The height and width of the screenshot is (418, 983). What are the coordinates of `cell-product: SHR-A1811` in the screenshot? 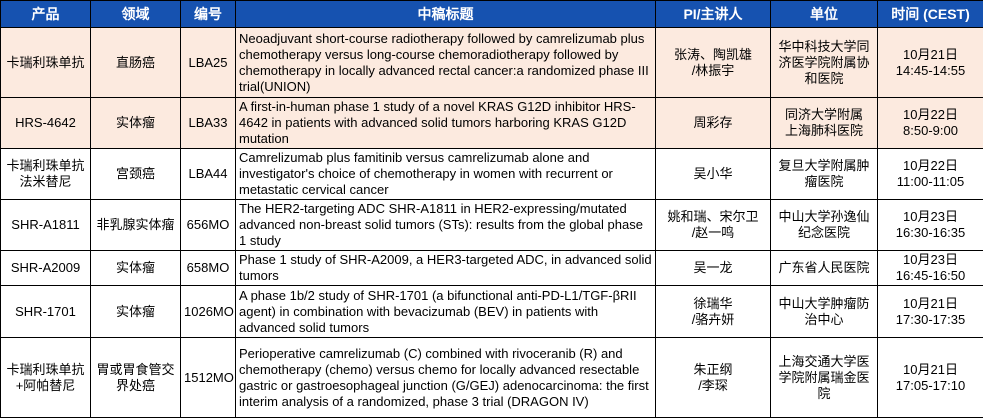 It's located at (46, 225).